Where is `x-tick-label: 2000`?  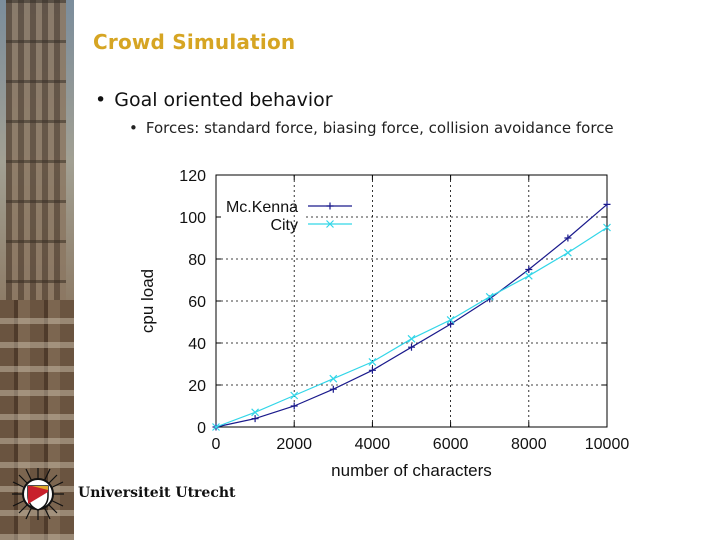 x-tick-label: 2000 is located at coordinates (294, 444).